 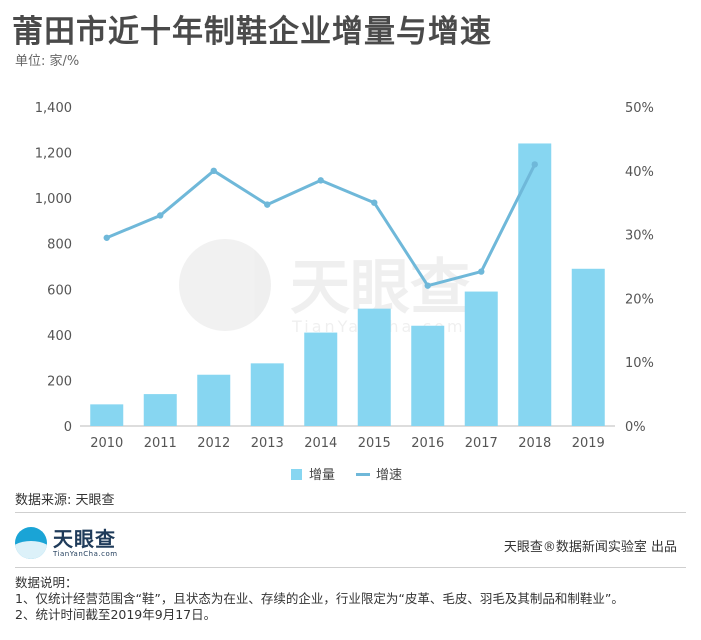 What do you see at coordinates (59, 336) in the screenshot?
I see `y-left-tick-label: 400` at bounding box center [59, 336].